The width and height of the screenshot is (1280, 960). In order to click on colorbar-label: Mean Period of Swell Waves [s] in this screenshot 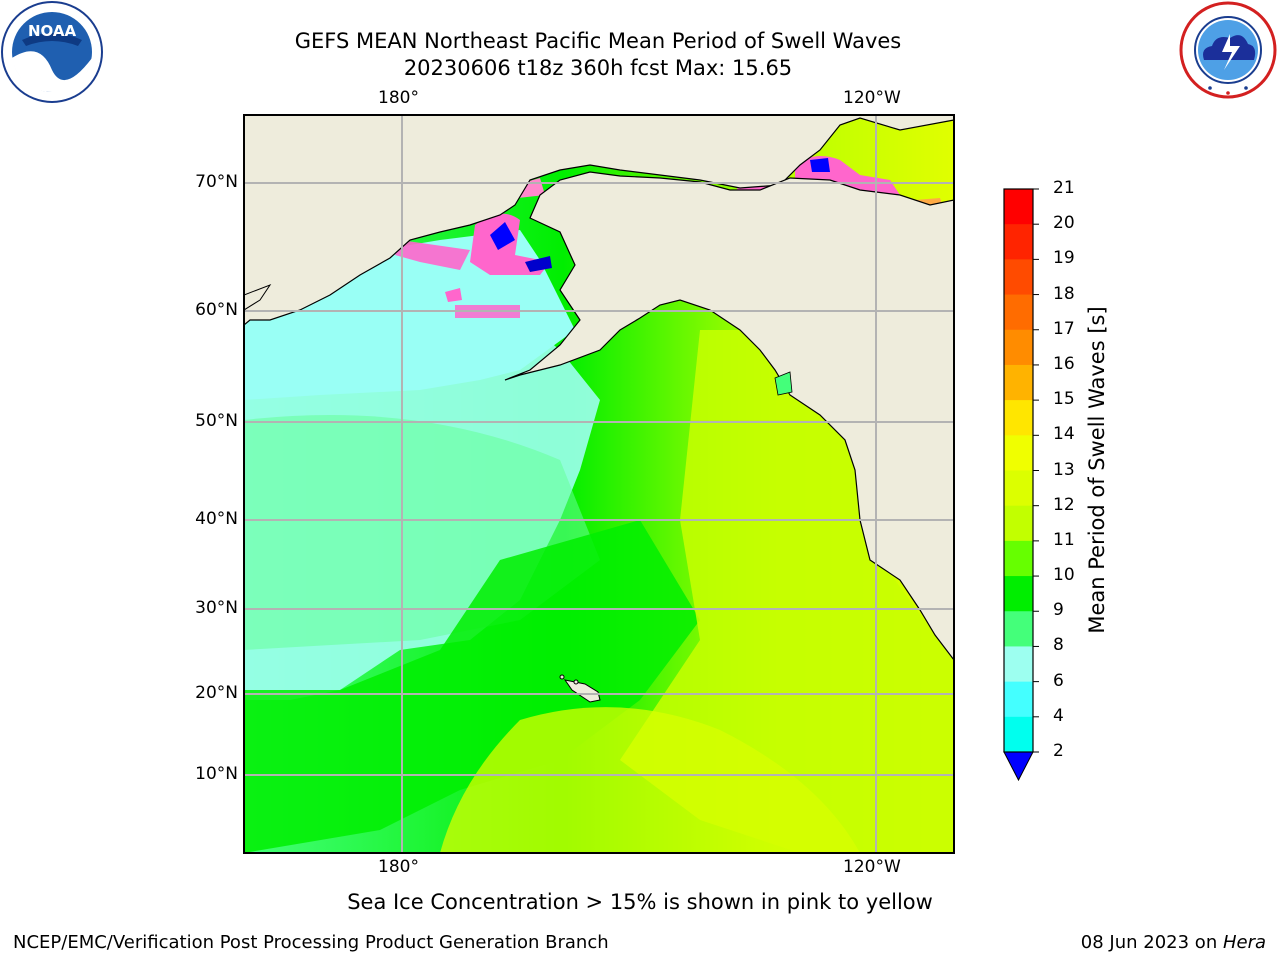, I will do `click(1097, 470)`.